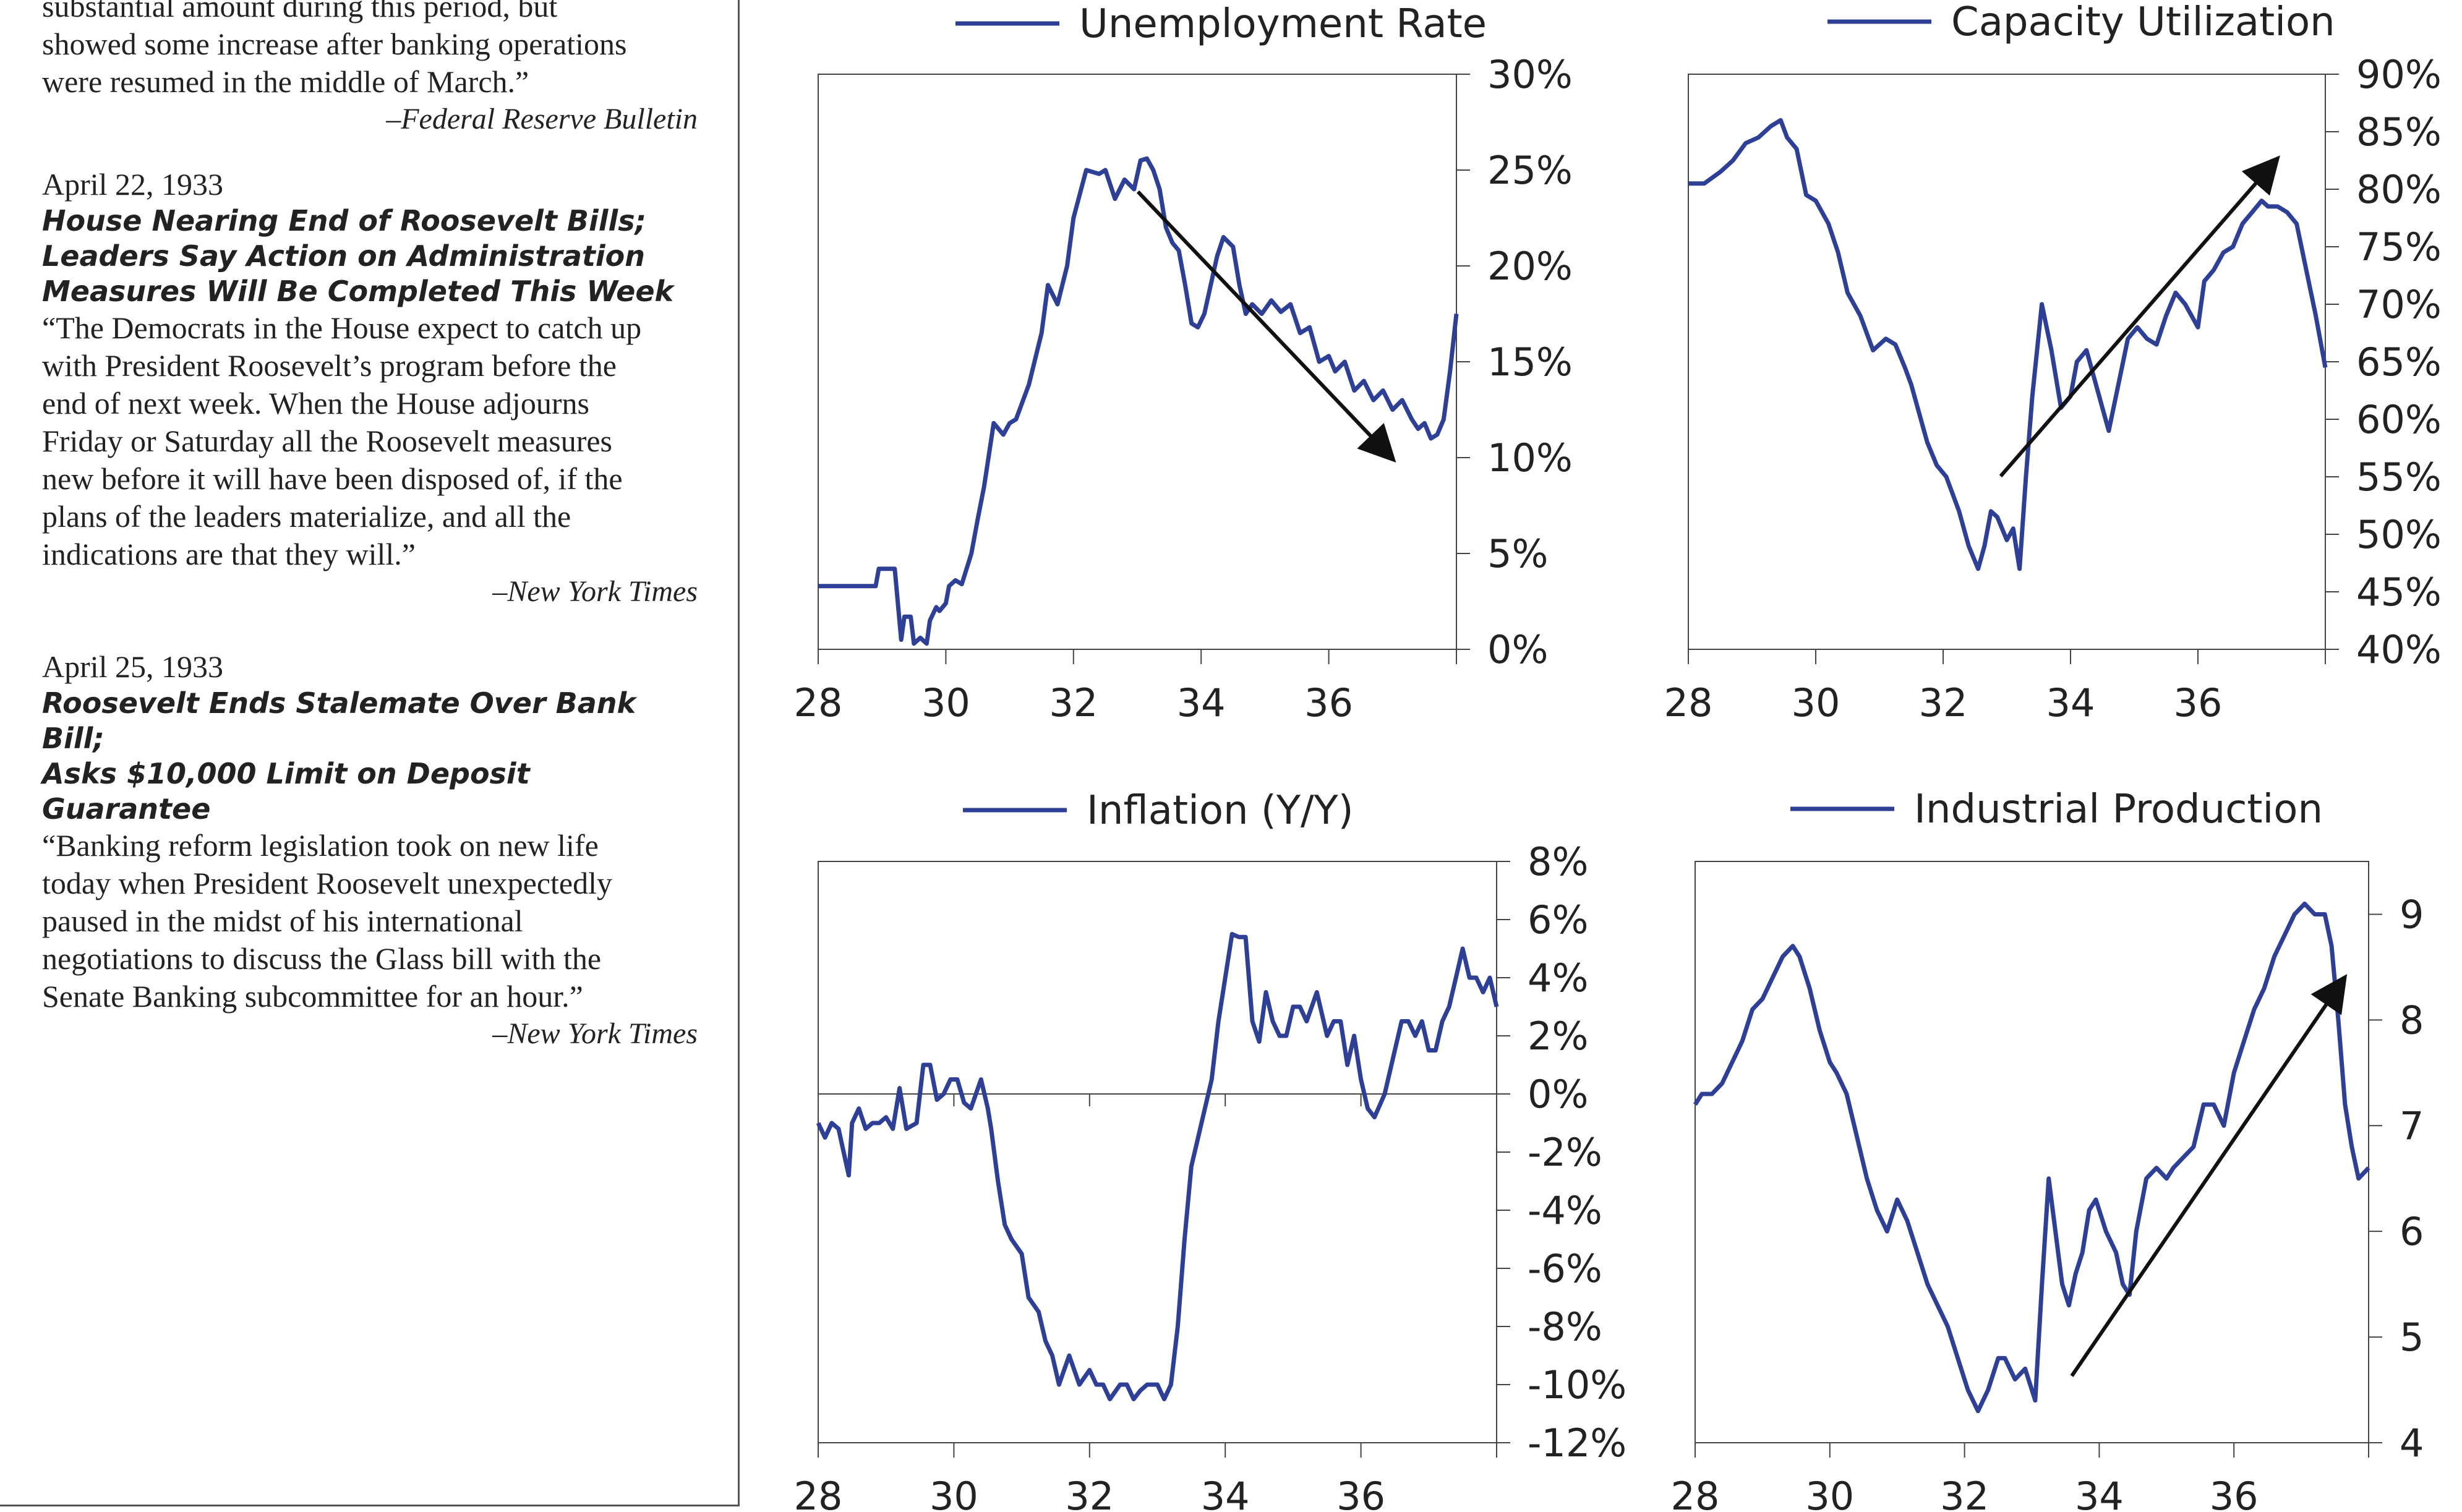  I want to click on y-tick-label: 55%, so click(2399, 477).